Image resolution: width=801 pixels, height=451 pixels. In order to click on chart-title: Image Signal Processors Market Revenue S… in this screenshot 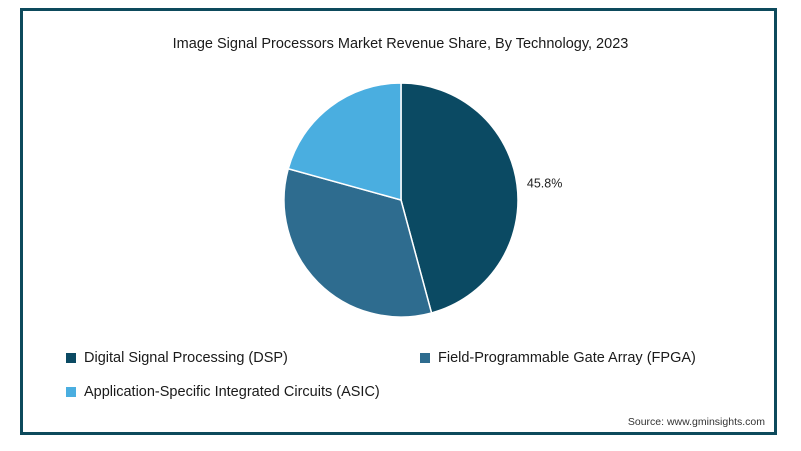, I will do `click(400, 44)`.